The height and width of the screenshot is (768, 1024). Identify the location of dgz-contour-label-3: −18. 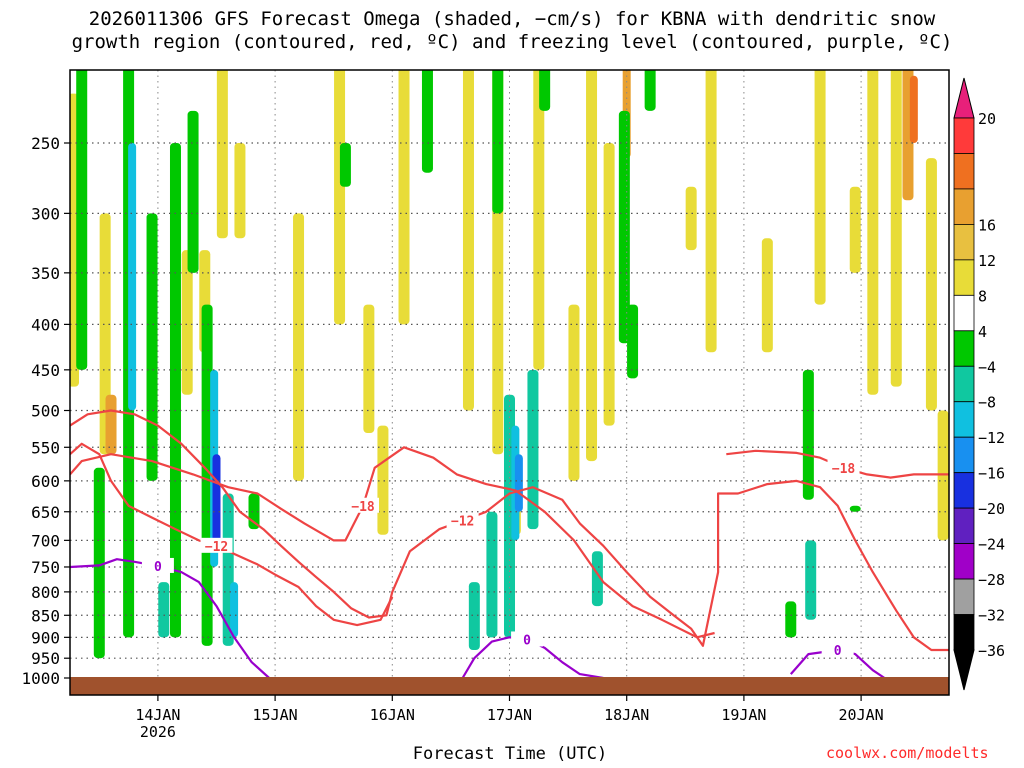
(844, 469).